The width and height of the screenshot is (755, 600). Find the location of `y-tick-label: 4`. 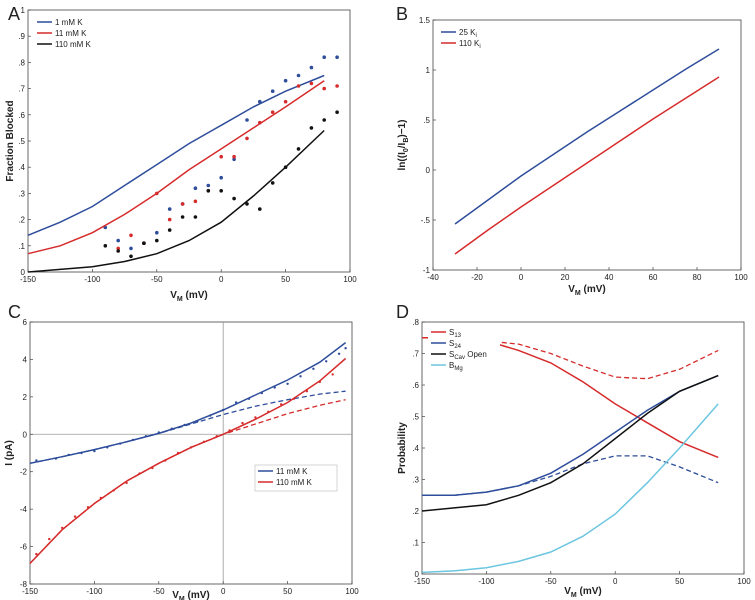

y-tick-label: 4 is located at coordinates (25, 359).